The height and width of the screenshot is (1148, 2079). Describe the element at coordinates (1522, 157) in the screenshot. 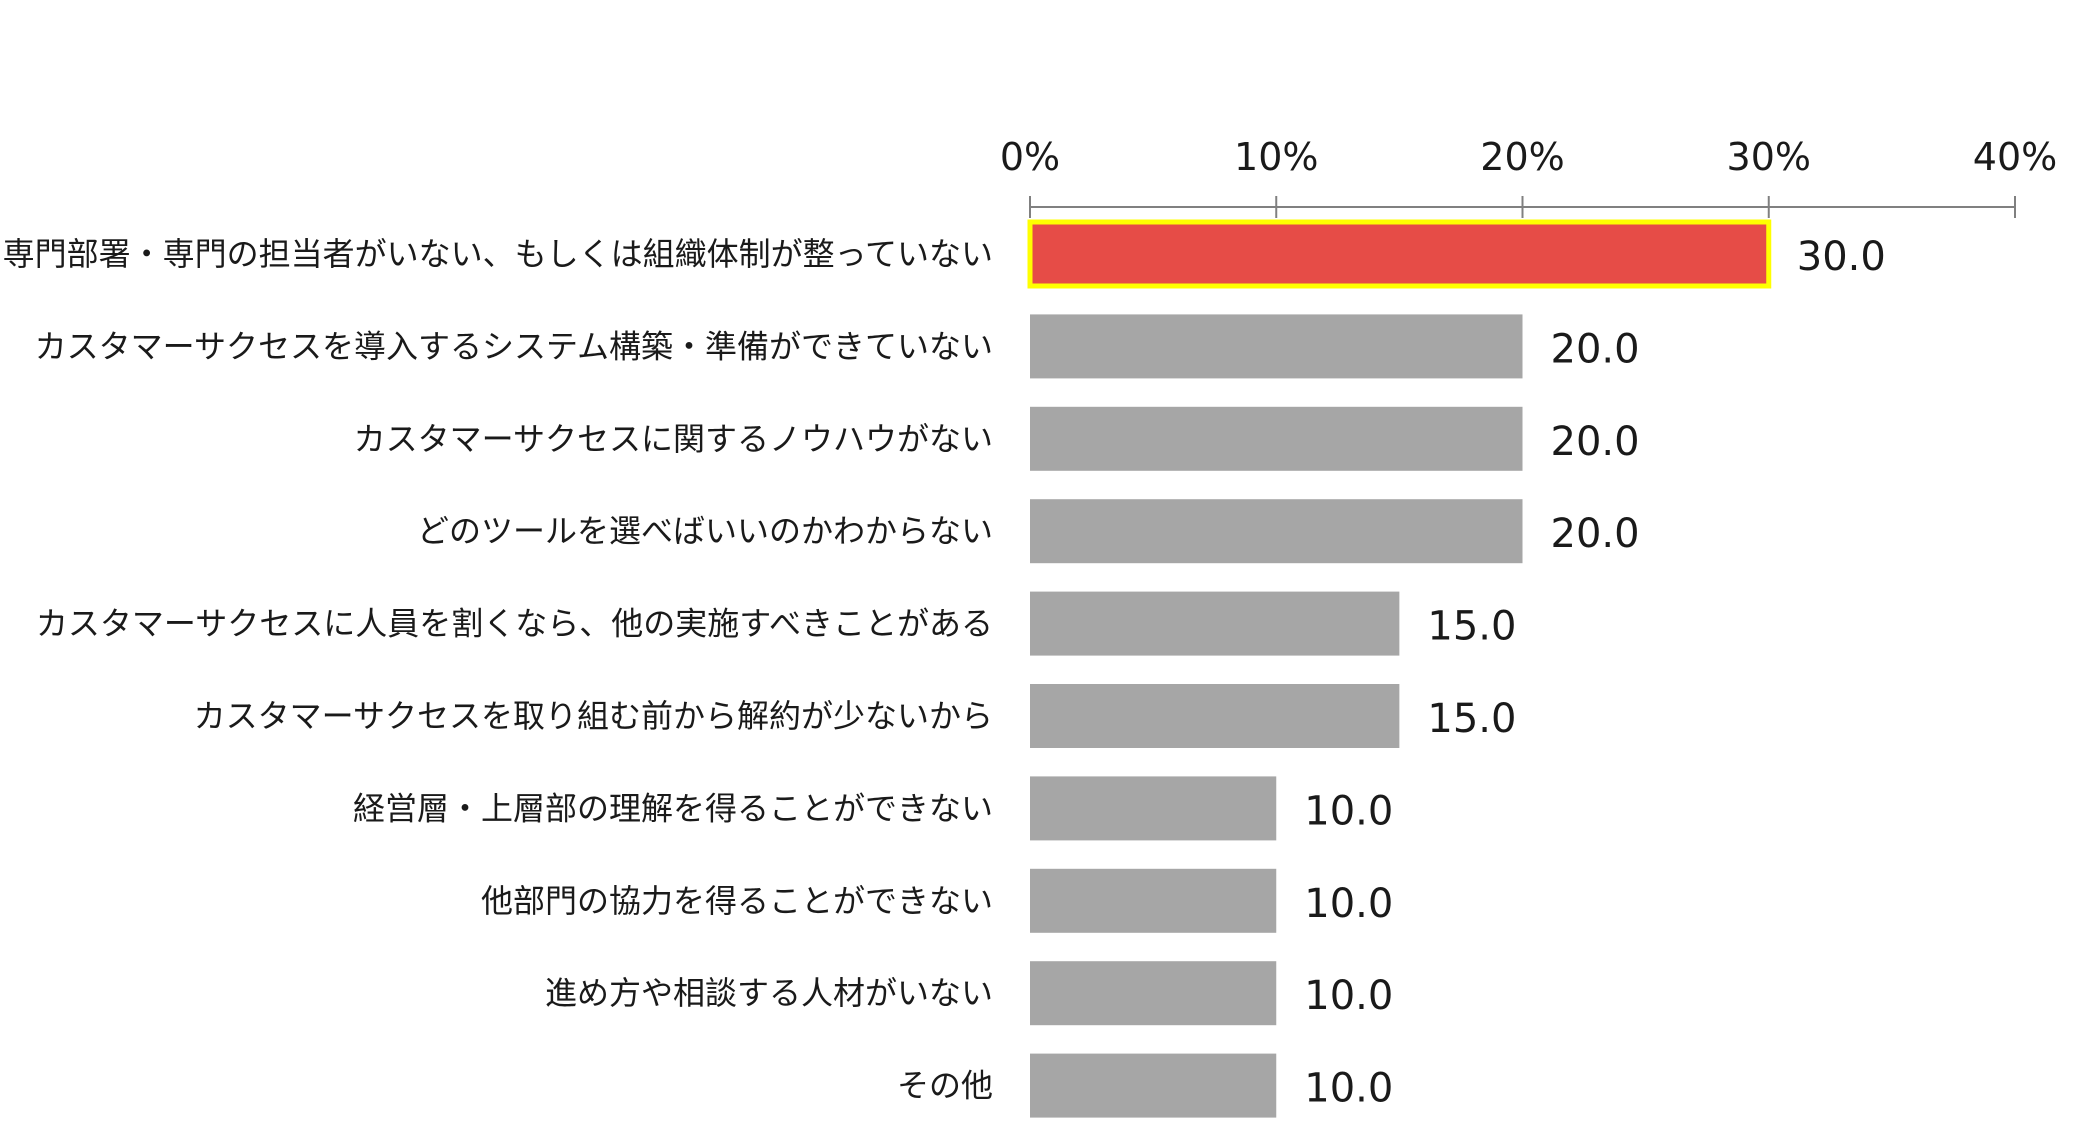

I see `tick-label: 20%` at that location.